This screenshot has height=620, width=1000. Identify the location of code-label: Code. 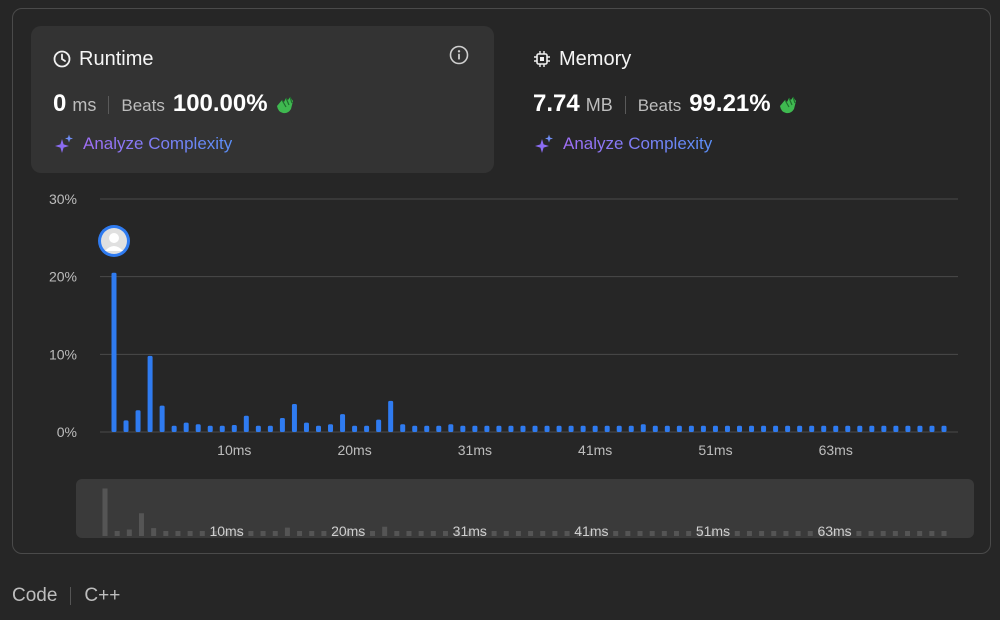
(35, 595).